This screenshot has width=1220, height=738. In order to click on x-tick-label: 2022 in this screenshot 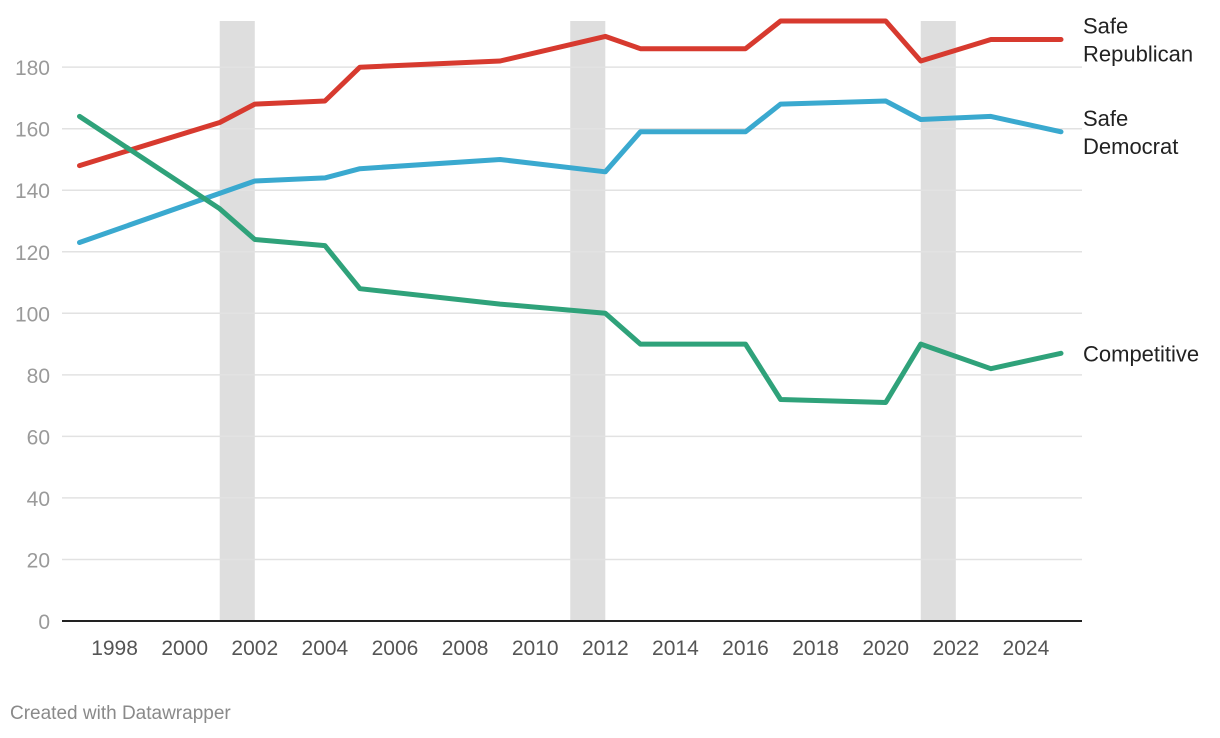, I will do `click(955, 648)`.